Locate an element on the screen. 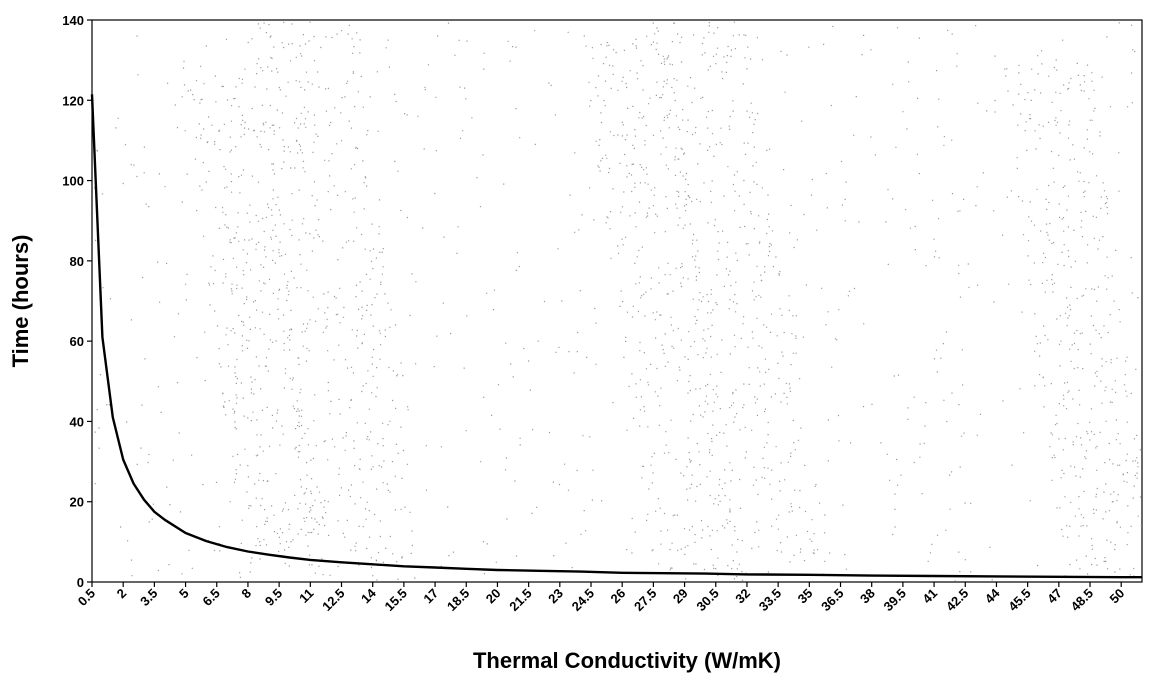  x-tick-label: 33.5 is located at coordinates (770, 600).